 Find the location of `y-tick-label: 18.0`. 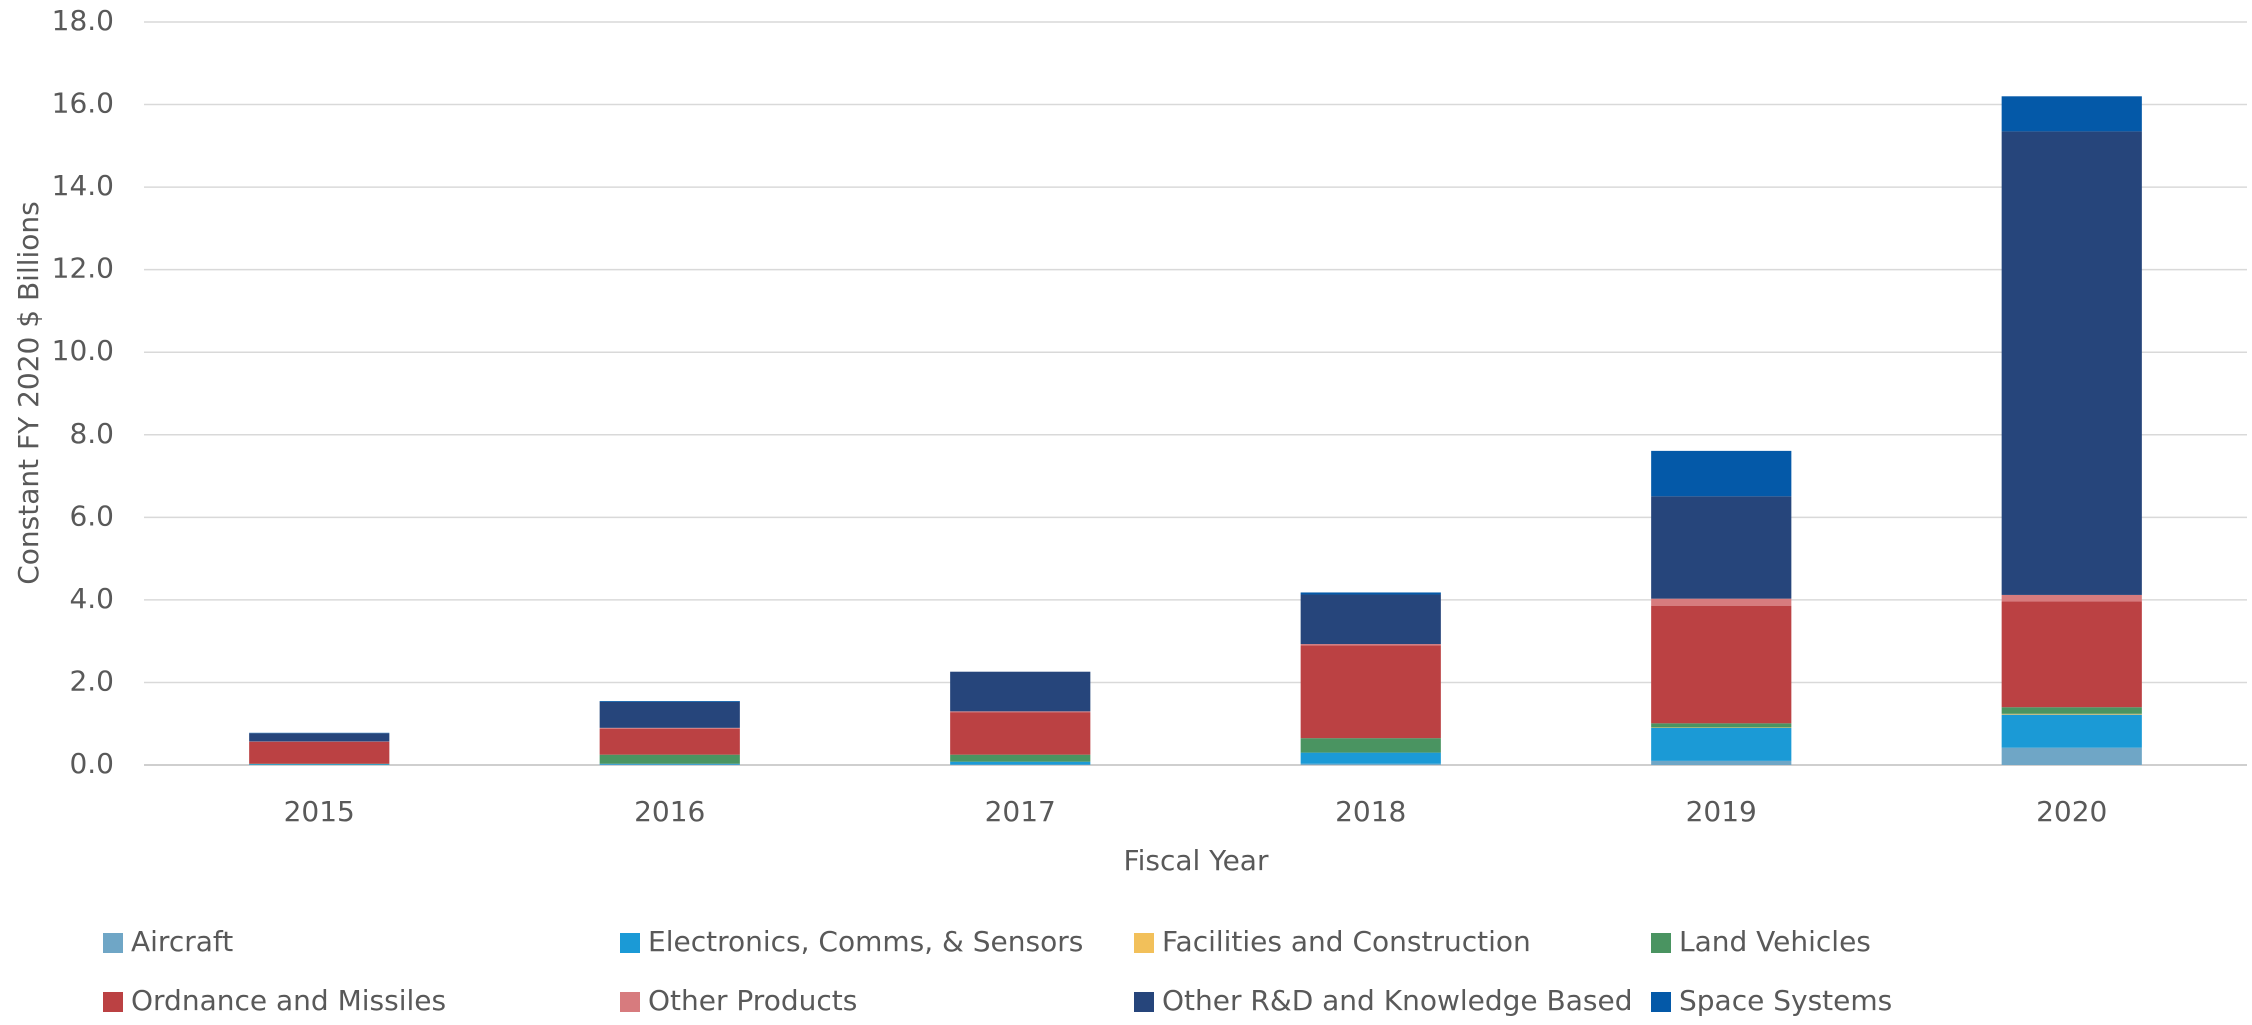

y-tick-label: 18.0 is located at coordinates (83, 20).